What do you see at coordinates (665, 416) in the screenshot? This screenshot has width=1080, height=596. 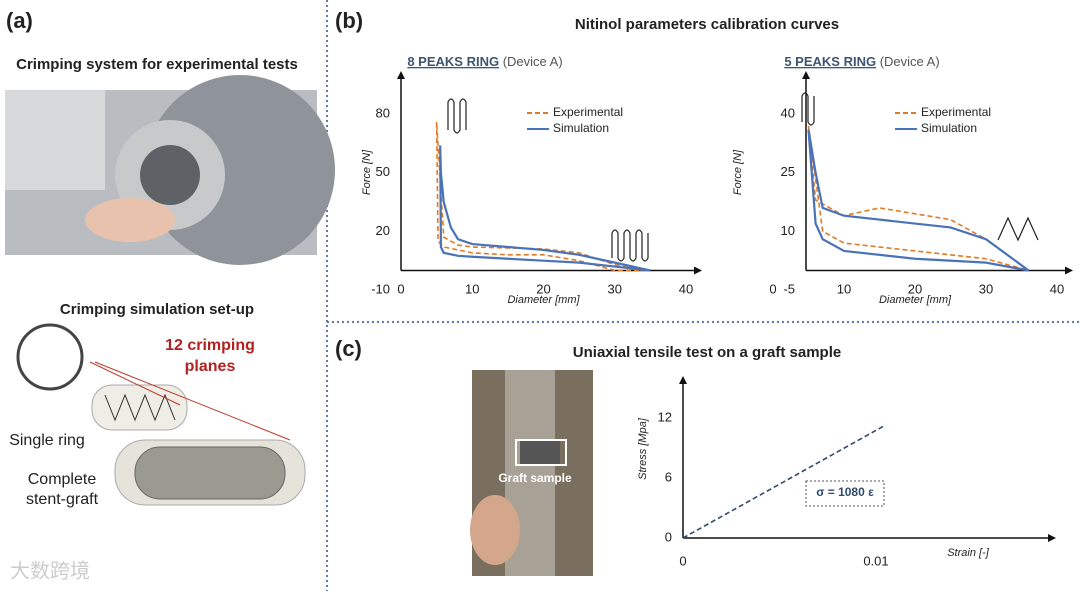 I see `y-tick-label: 12` at bounding box center [665, 416].